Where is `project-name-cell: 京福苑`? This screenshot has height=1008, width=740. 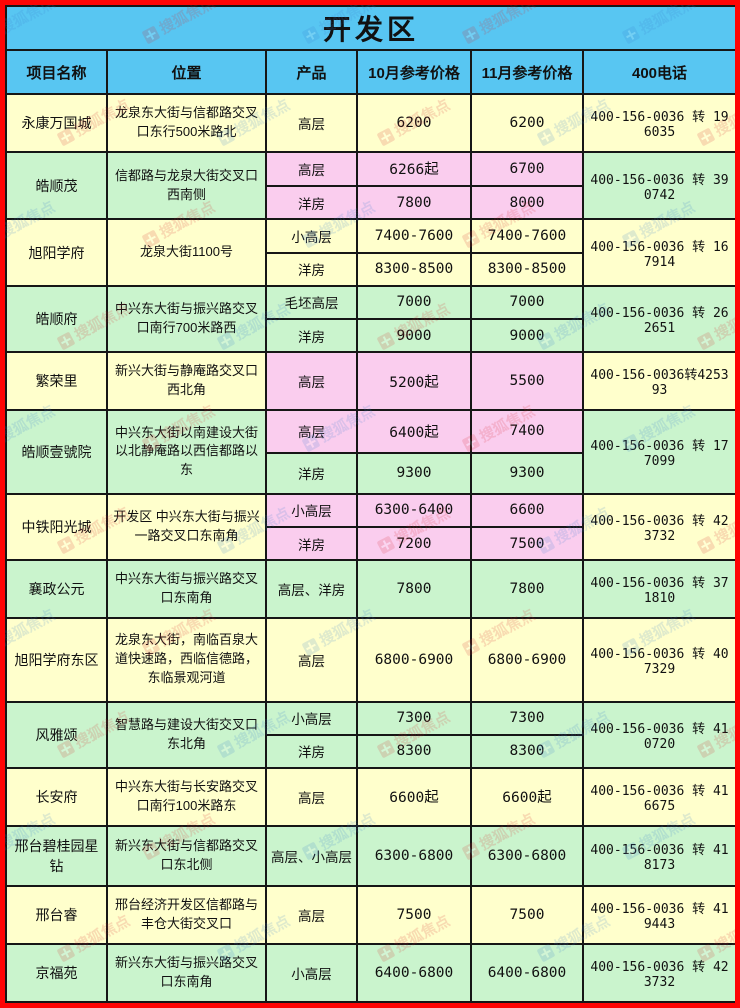 project-name-cell: 京福苑 is located at coordinates (56, 973).